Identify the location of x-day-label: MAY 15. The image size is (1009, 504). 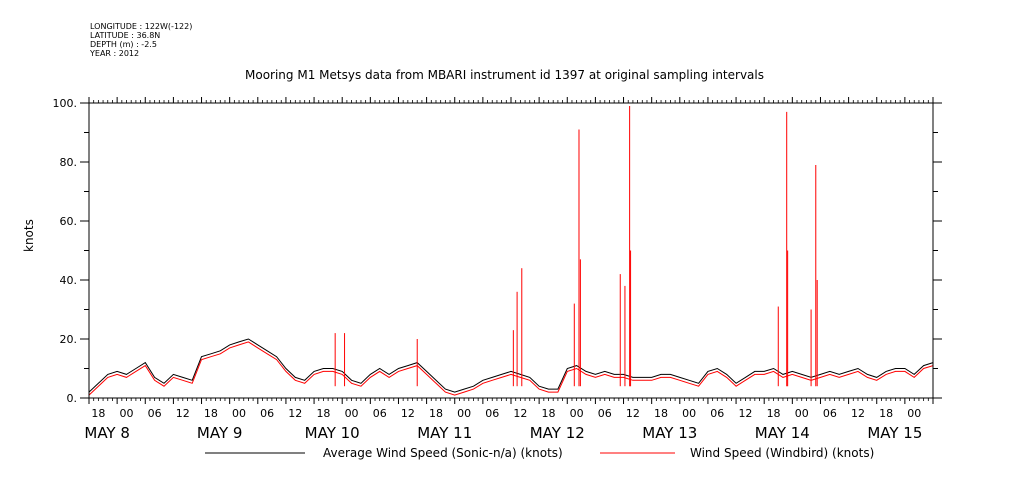
(894, 433).